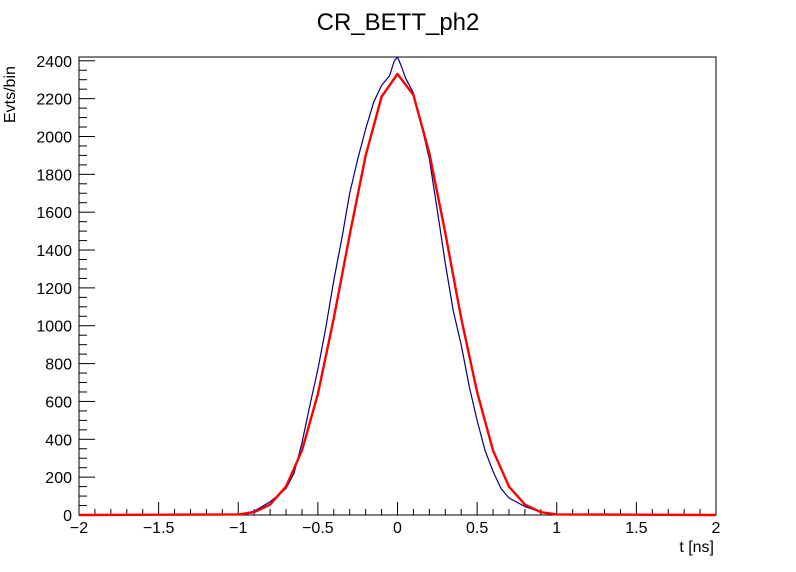 Image resolution: width=796 pixels, height=572 pixels. I want to click on y-tick-label: 2400, so click(54, 62).